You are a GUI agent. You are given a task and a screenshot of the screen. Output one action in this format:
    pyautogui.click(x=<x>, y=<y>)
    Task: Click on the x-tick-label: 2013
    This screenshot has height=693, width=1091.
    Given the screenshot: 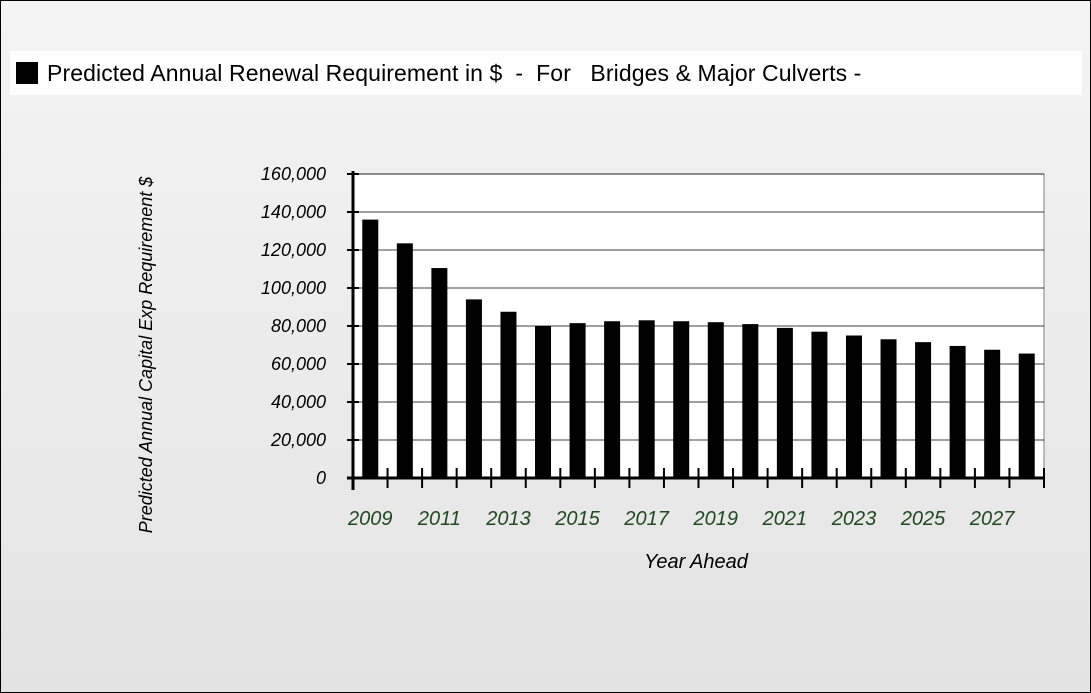 What is the action you would take?
    pyautogui.click(x=508, y=519)
    